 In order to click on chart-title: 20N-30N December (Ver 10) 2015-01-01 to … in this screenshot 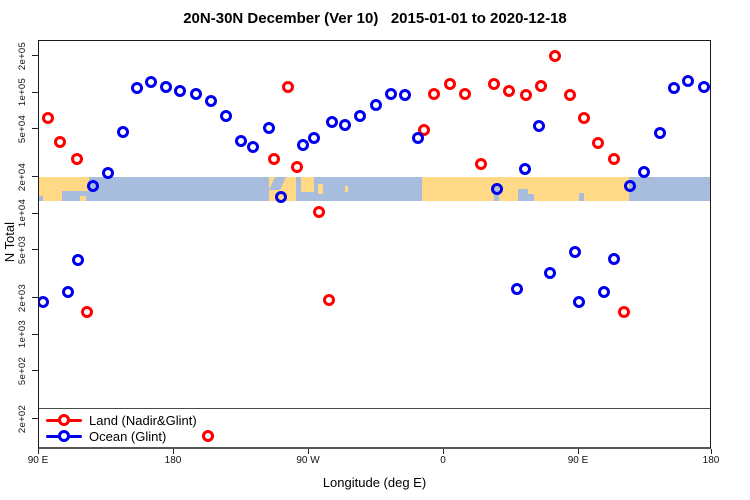, I will do `click(375, 18)`.